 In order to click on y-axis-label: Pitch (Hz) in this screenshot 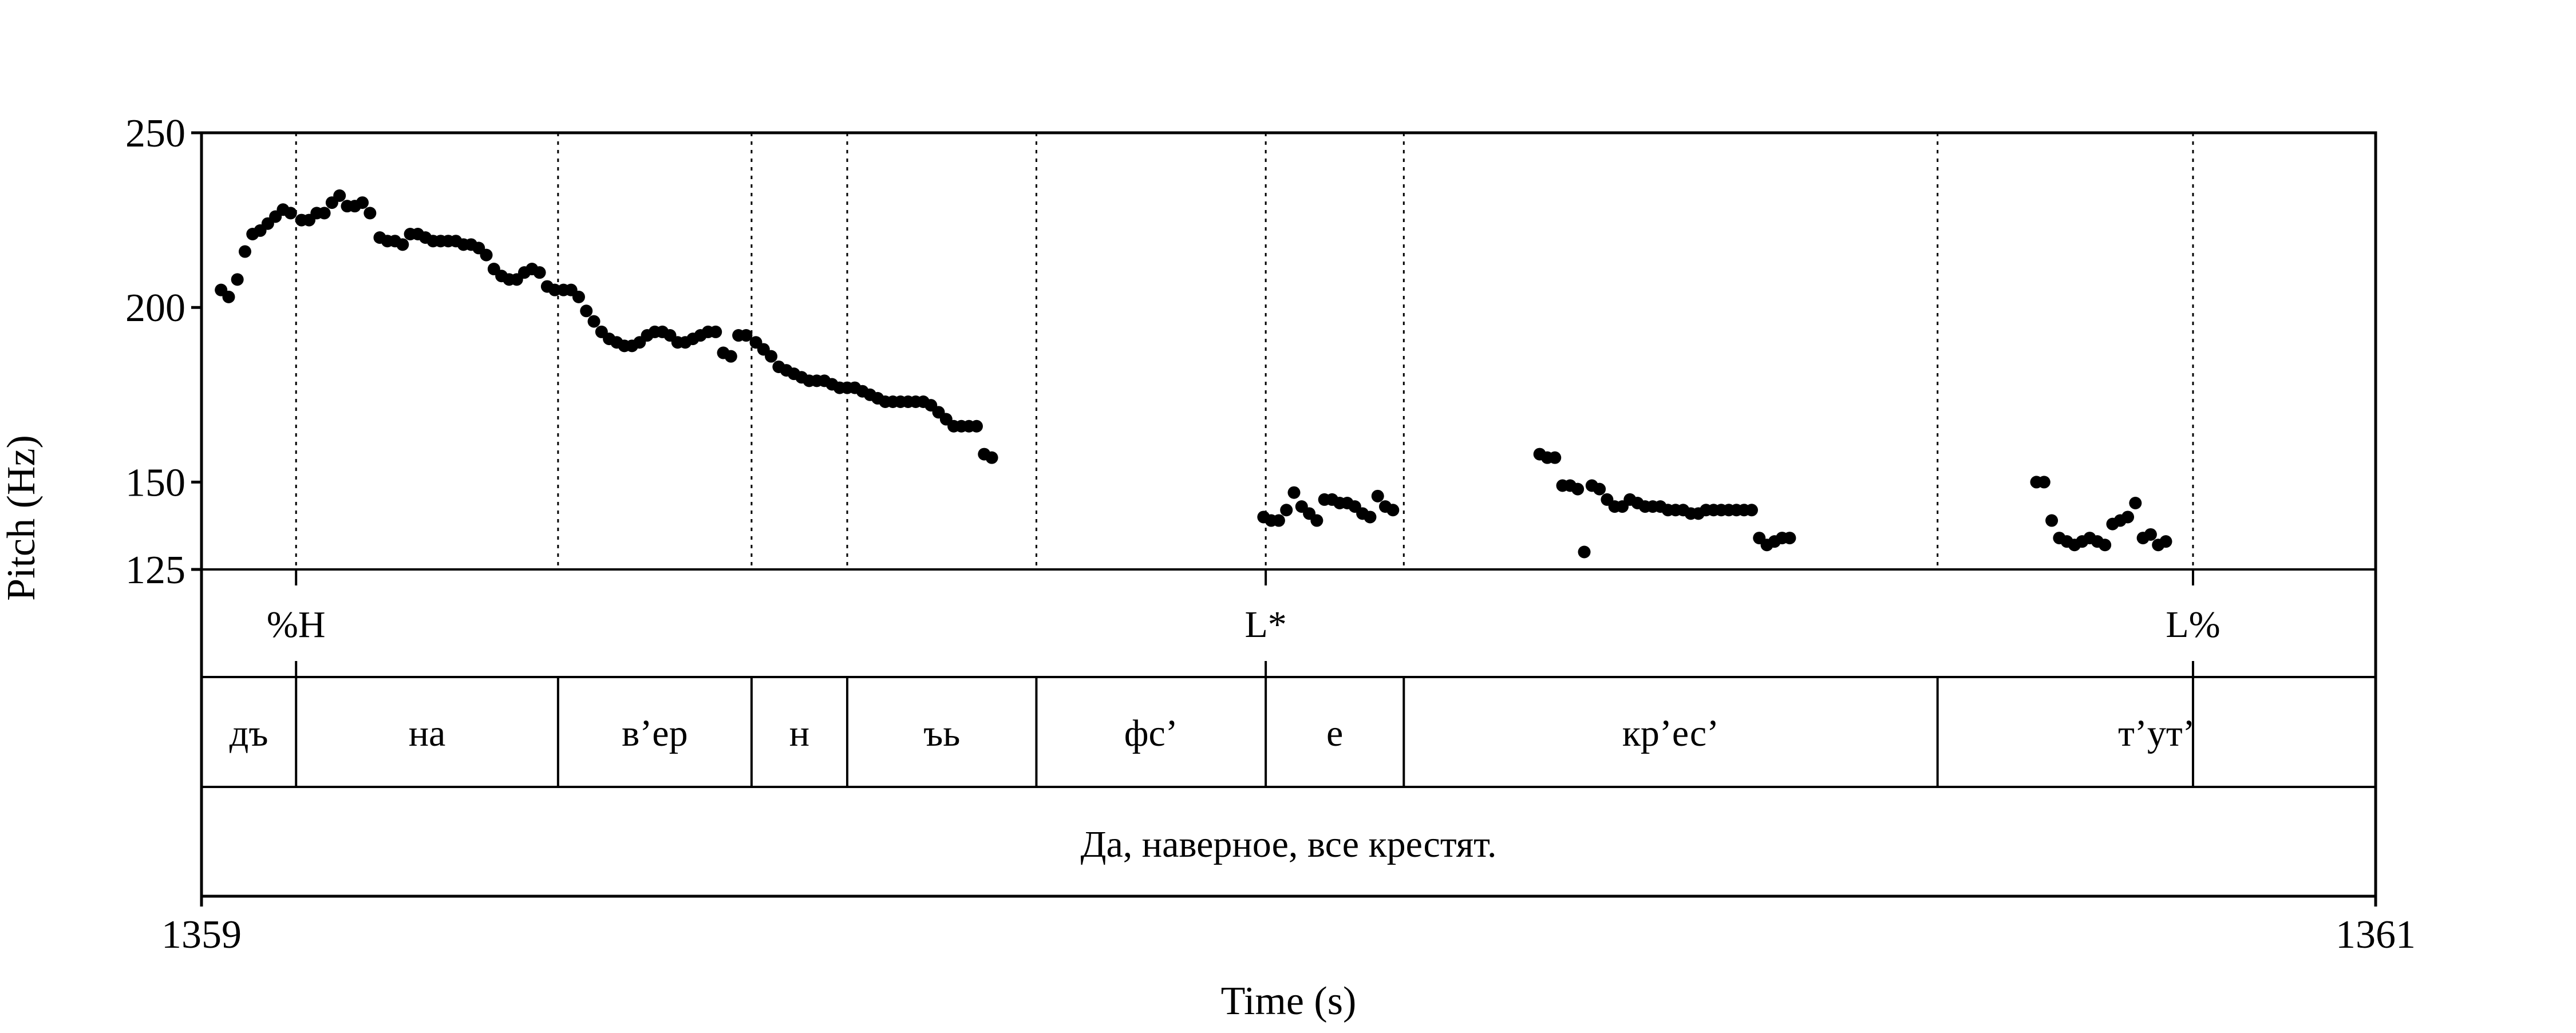, I will do `click(22, 518)`.